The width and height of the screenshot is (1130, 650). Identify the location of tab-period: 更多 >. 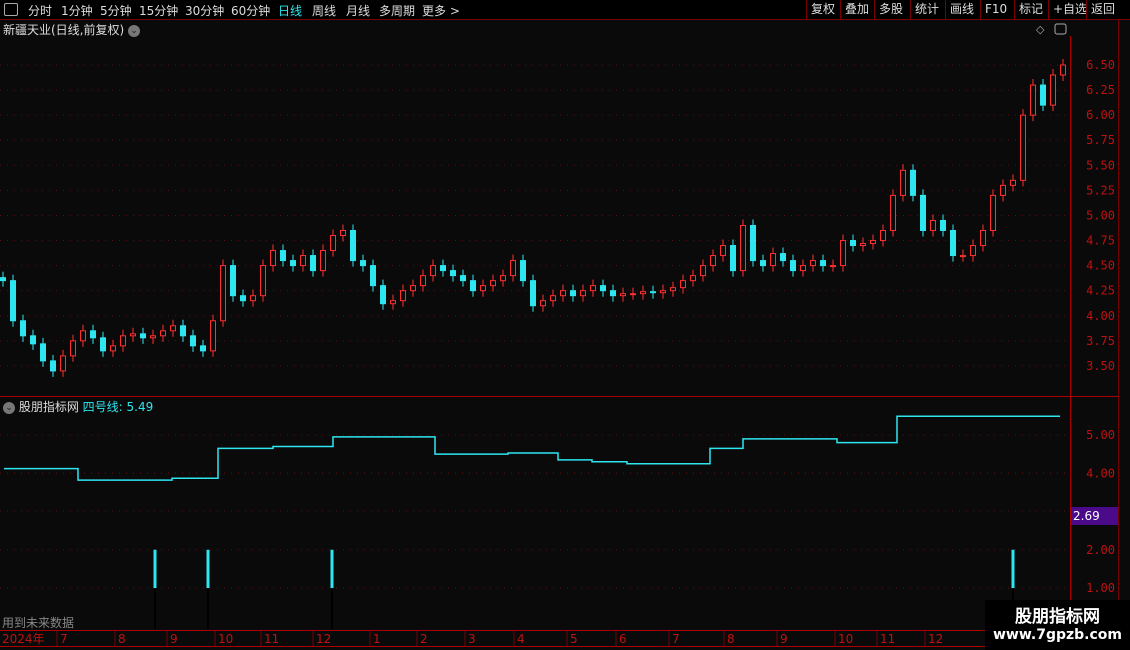
(441, 11).